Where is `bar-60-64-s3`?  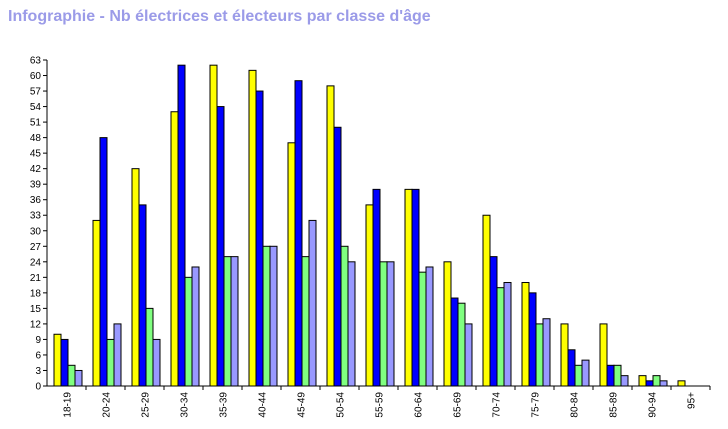
bar-60-64-s3 is located at coordinates (422, 329).